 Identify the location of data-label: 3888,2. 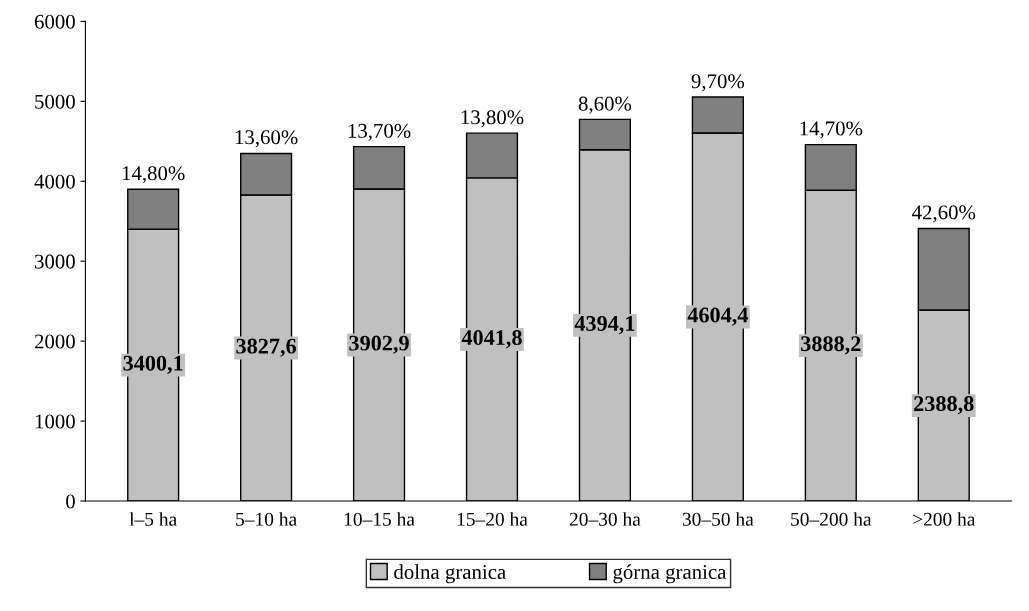
(831, 345).